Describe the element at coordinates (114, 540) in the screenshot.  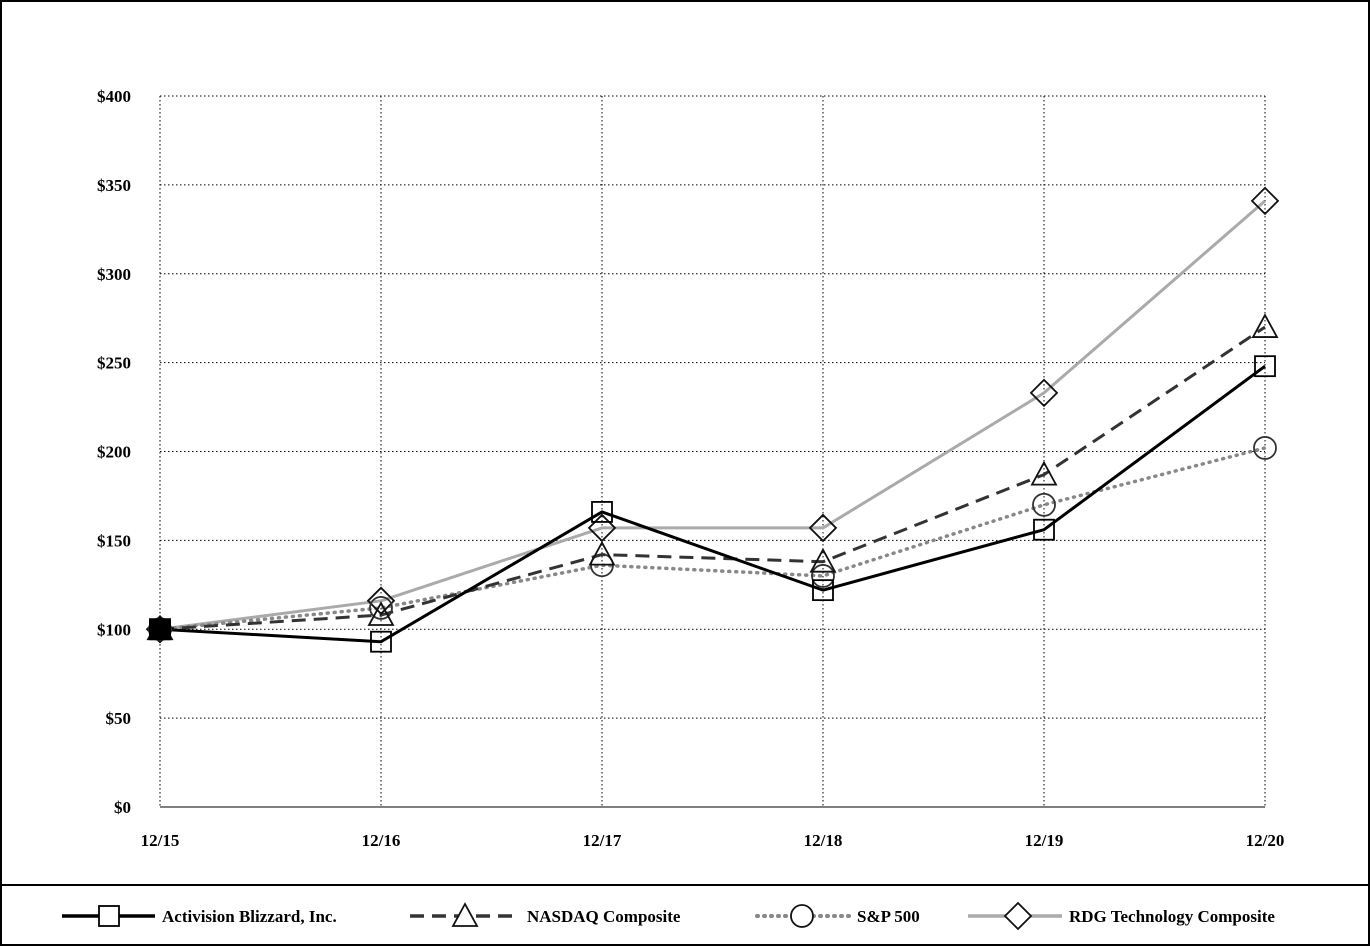
I see `y-tick-label: $150` at that location.